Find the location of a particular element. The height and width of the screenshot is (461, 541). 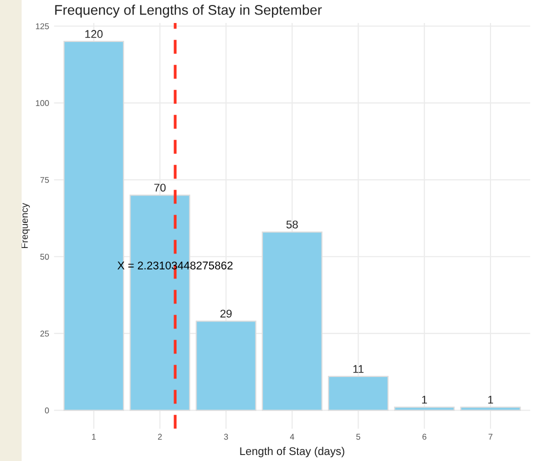

data-label: 58 is located at coordinates (292, 224).